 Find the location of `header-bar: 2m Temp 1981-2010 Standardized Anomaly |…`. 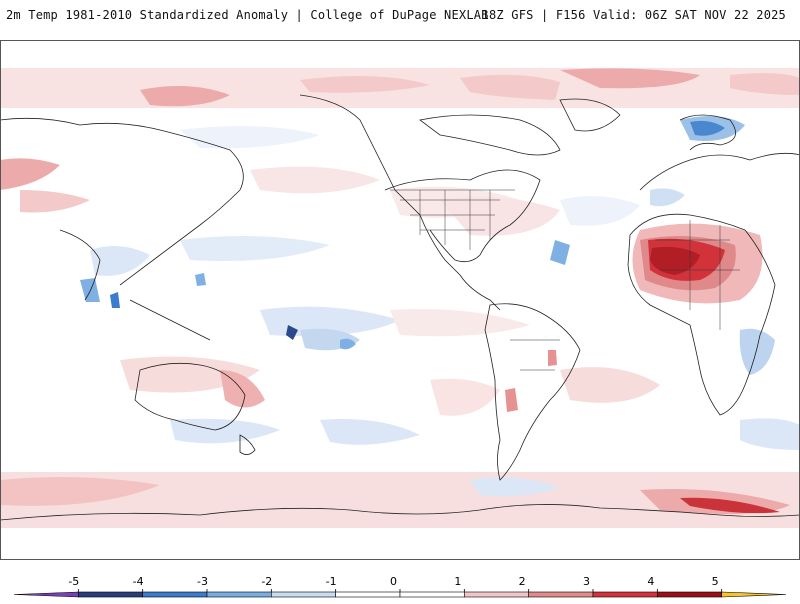

header-bar: 2m Temp 1981-2010 Standardized Anomaly |… is located at coordinates (400, 16).